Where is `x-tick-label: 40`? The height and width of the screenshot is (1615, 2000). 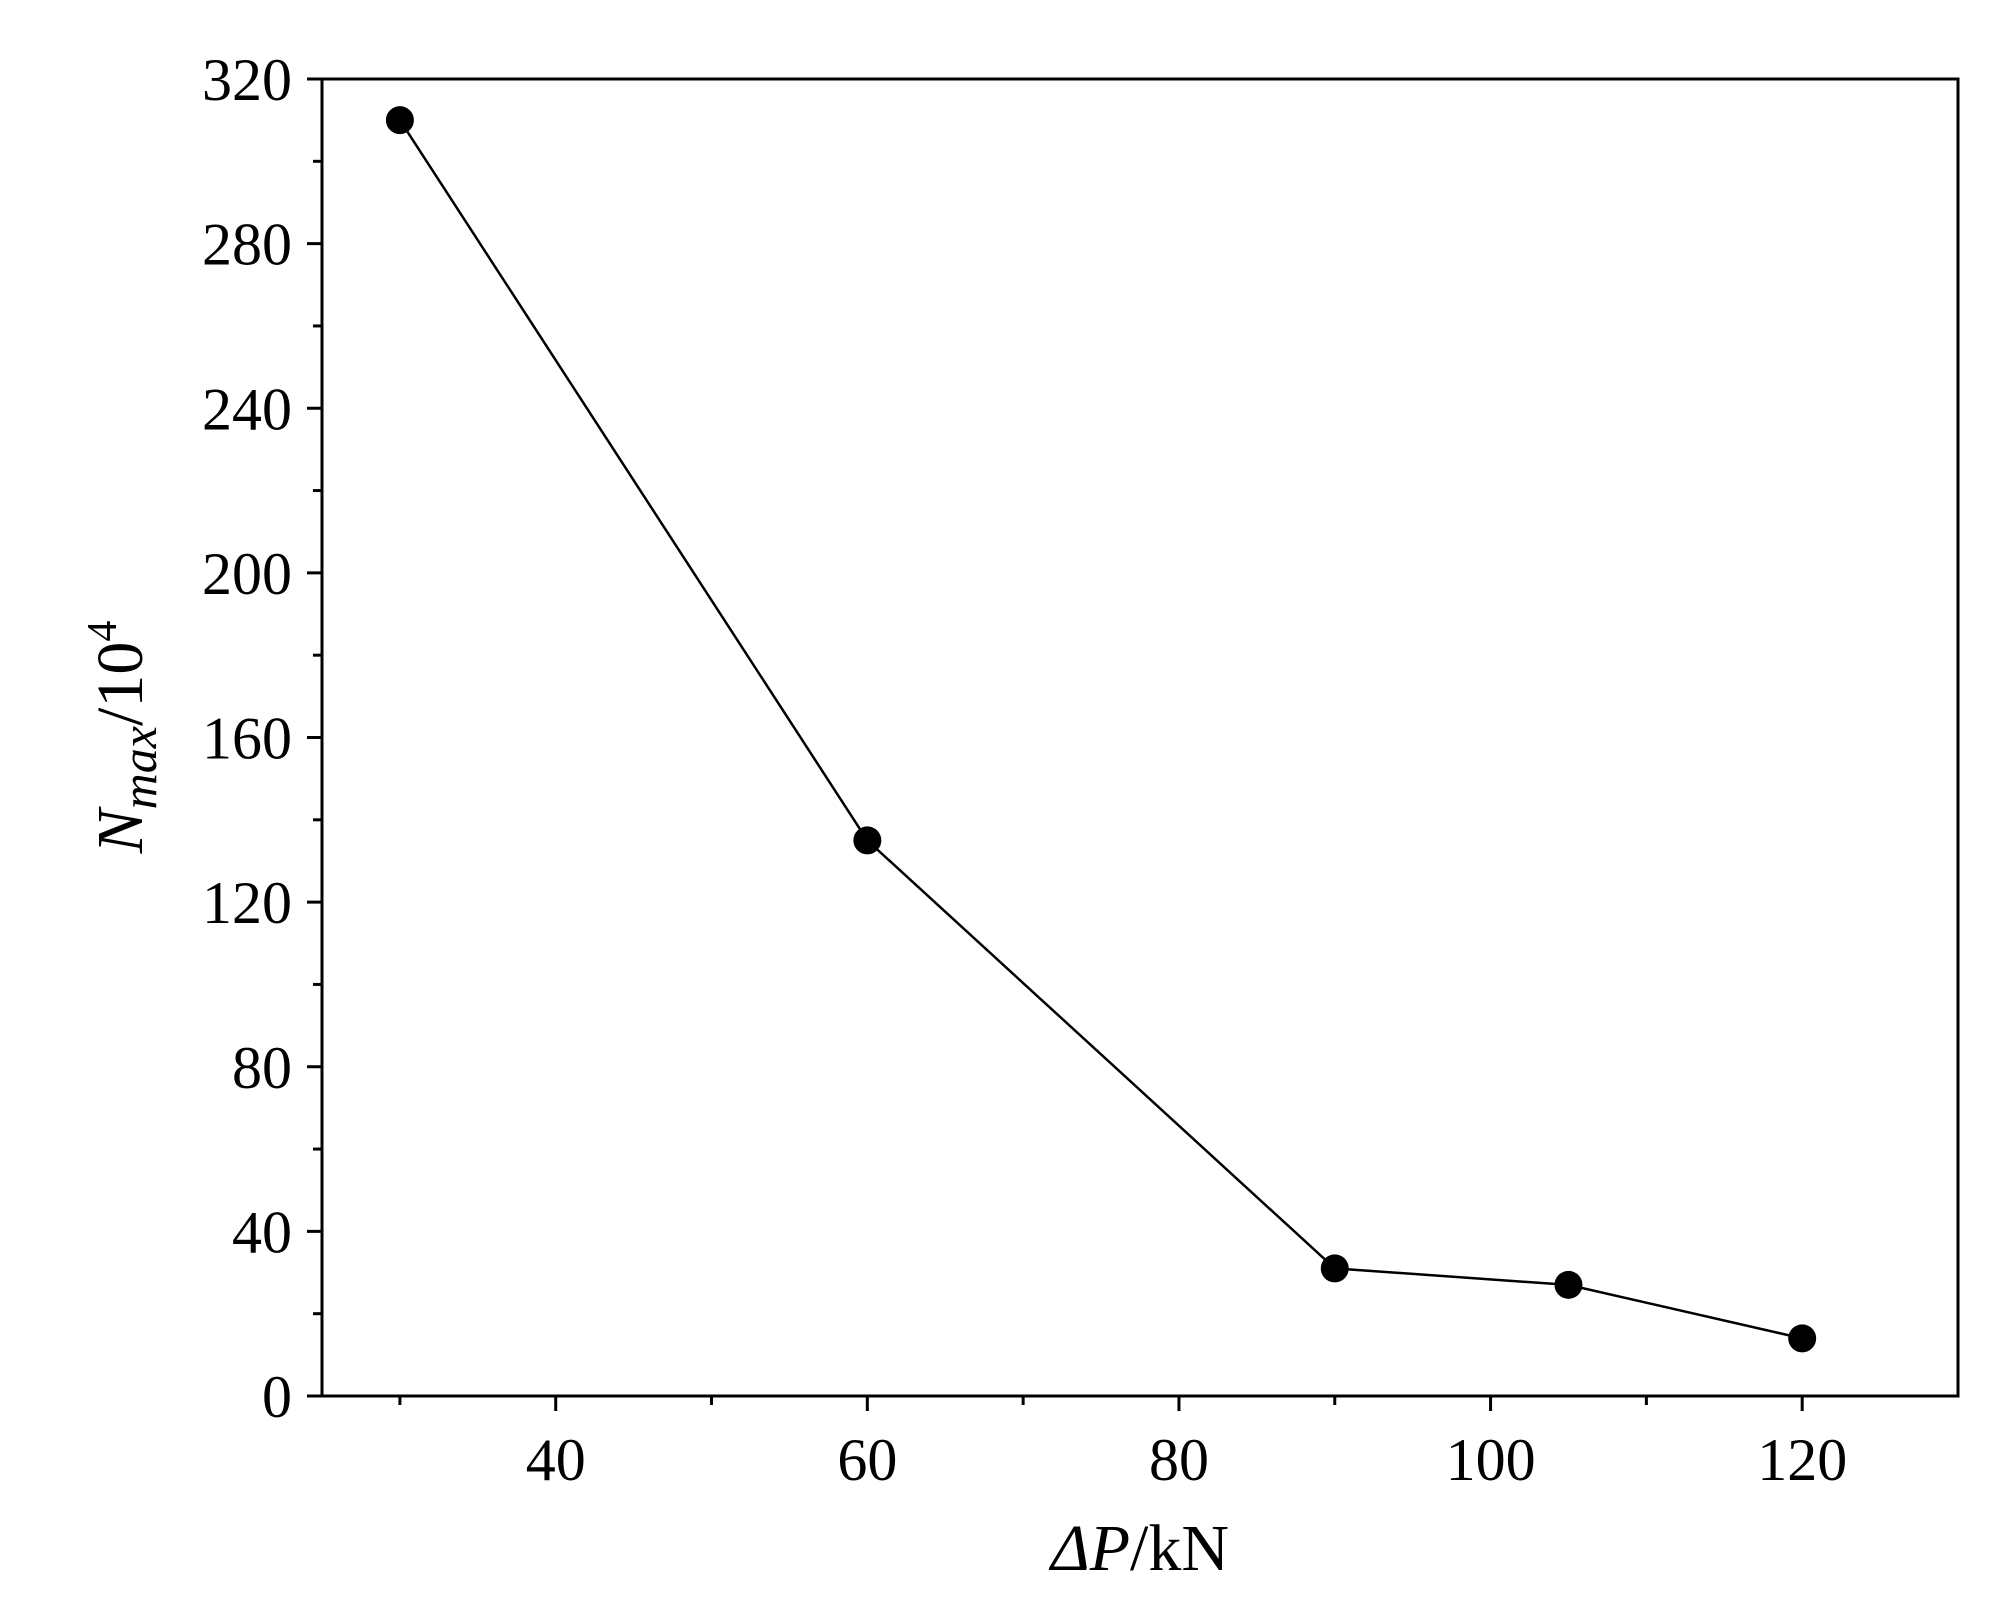
x-tick-label: 40 is located at coordinates (556, 1460).